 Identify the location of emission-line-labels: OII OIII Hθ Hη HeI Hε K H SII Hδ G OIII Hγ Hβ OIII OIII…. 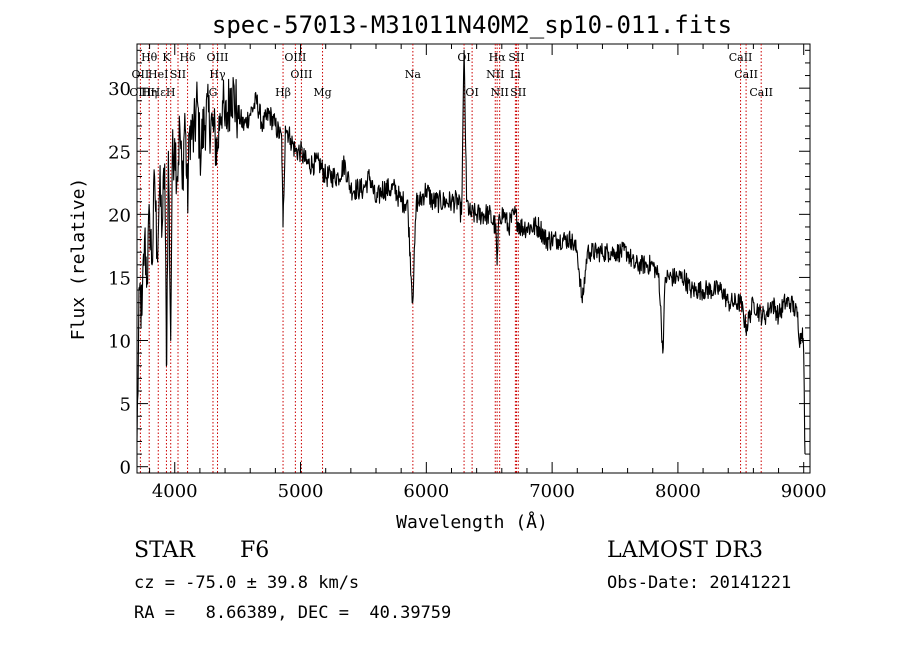
(451, 75).